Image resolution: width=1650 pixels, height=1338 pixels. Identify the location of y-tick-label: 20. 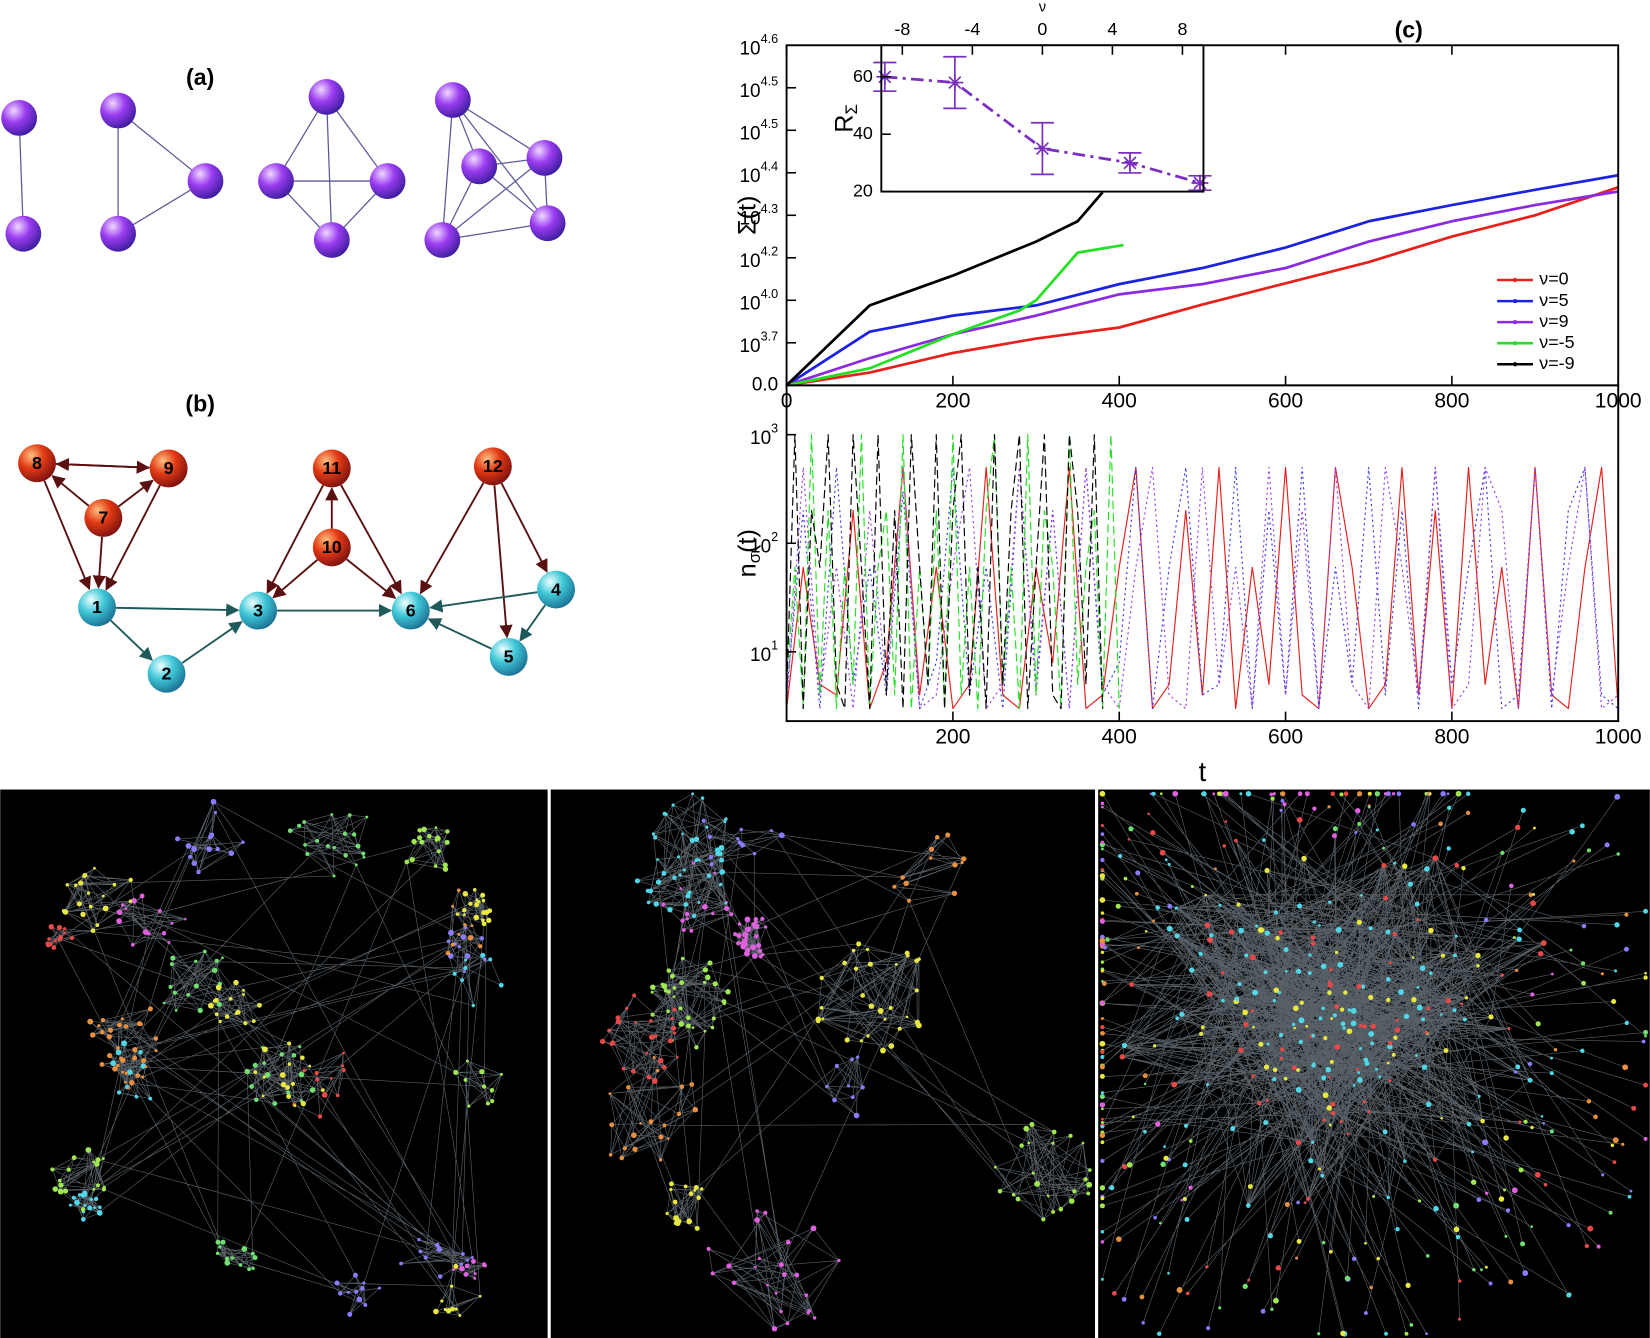
(863, 190).